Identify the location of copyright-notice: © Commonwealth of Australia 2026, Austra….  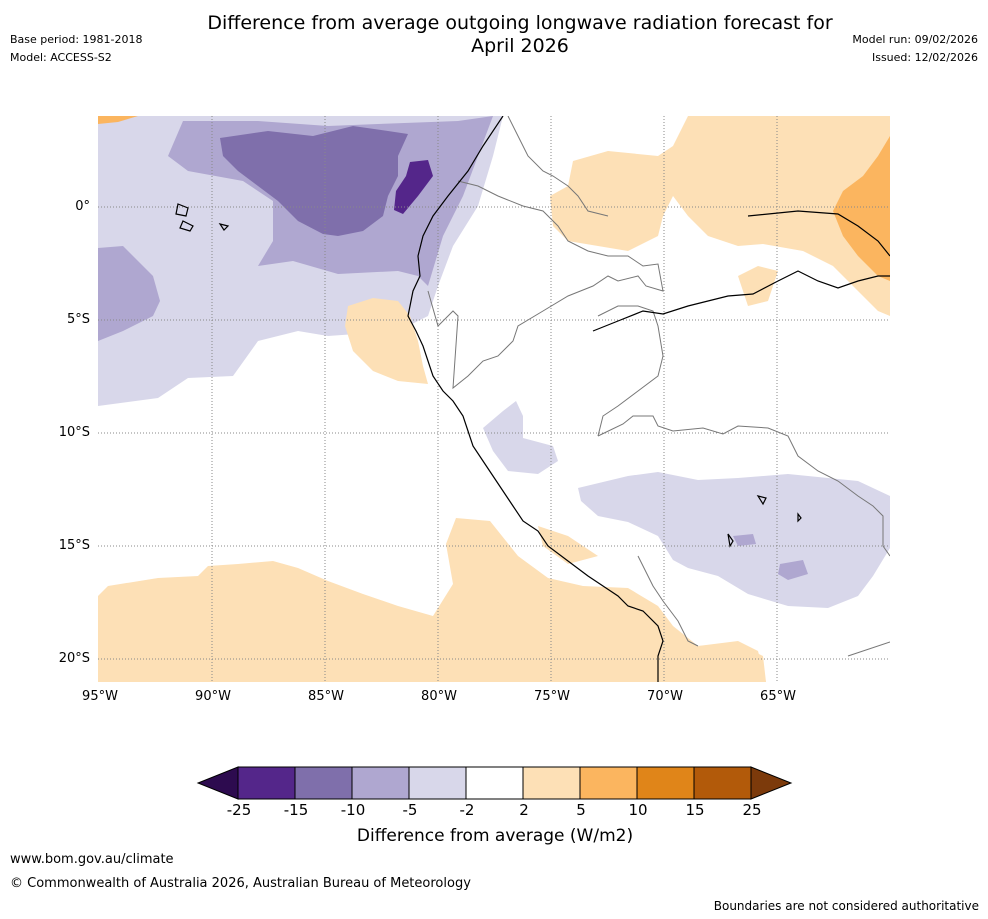
(240, 883).